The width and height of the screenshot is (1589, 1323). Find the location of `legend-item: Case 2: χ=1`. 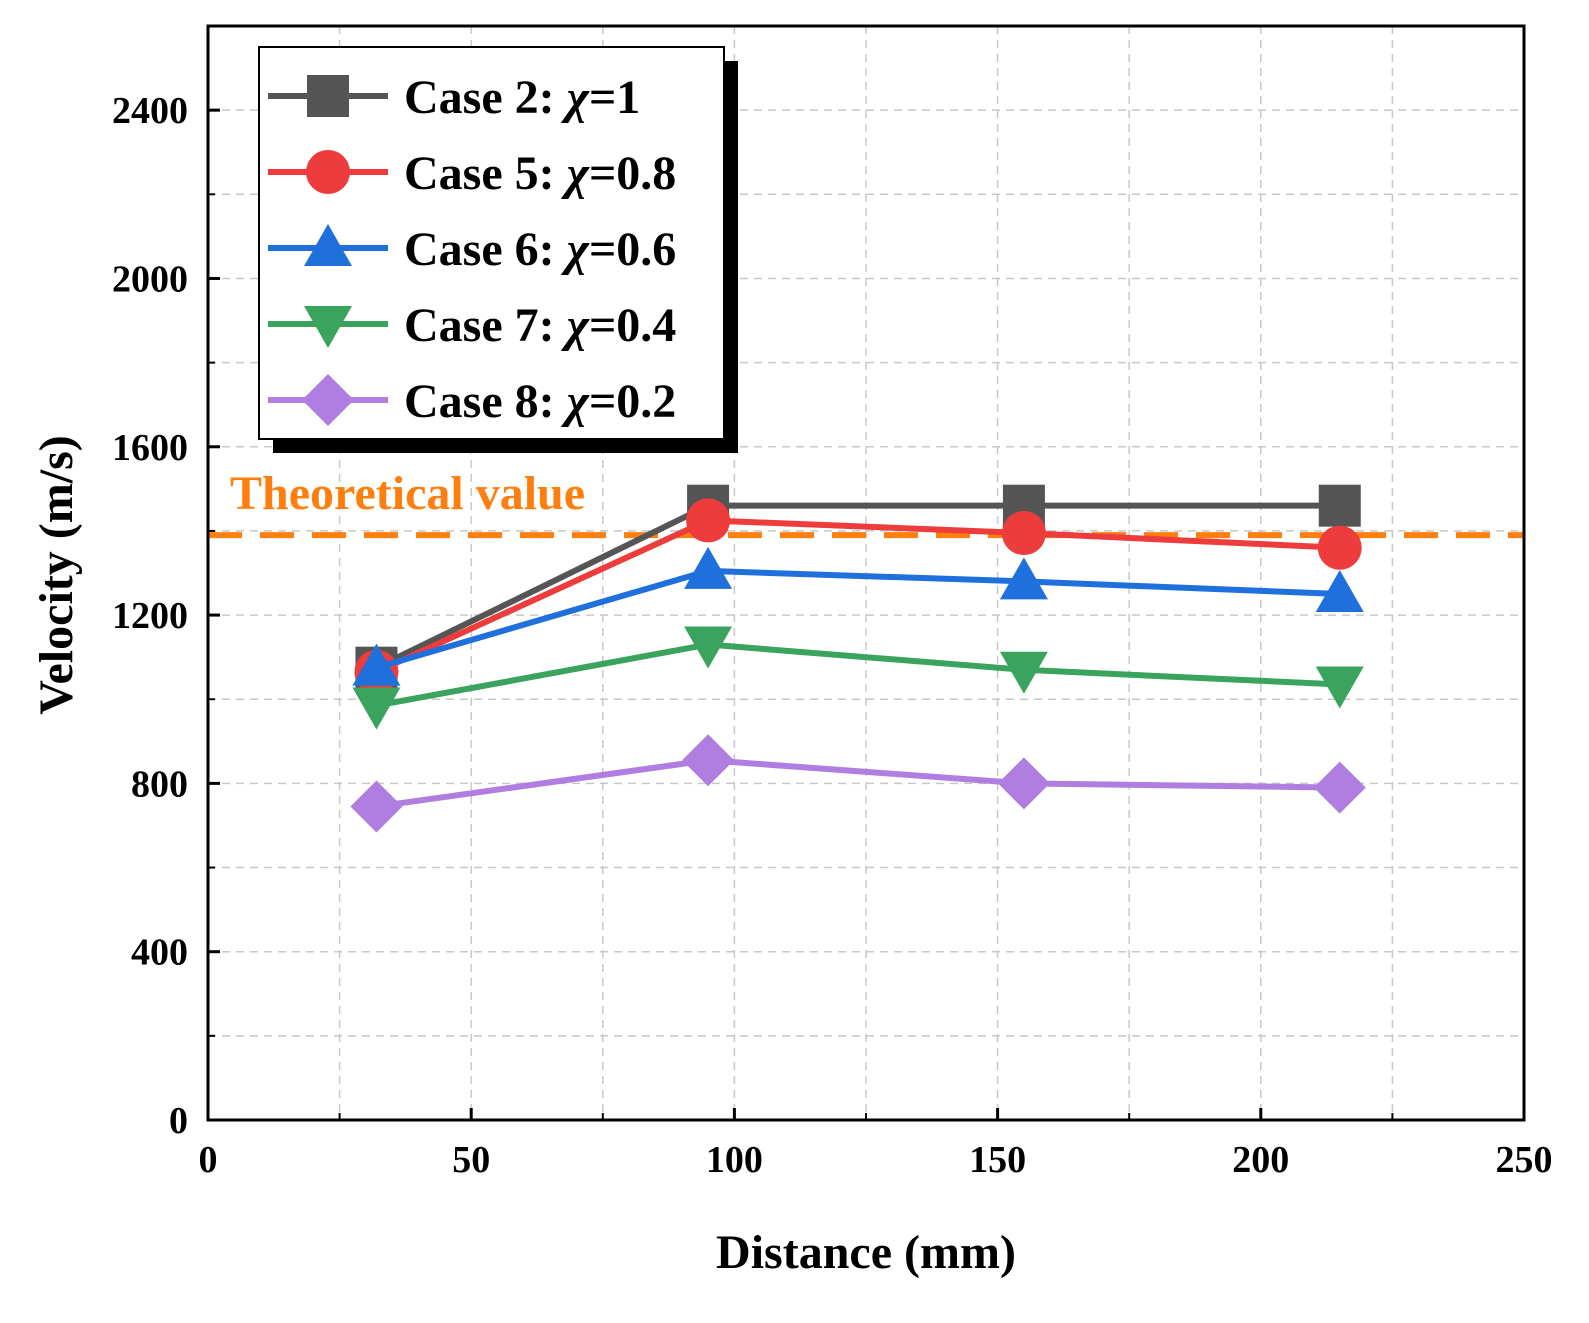

legend-item: Case 2: χ=1 is located at coordinates (454, 97).